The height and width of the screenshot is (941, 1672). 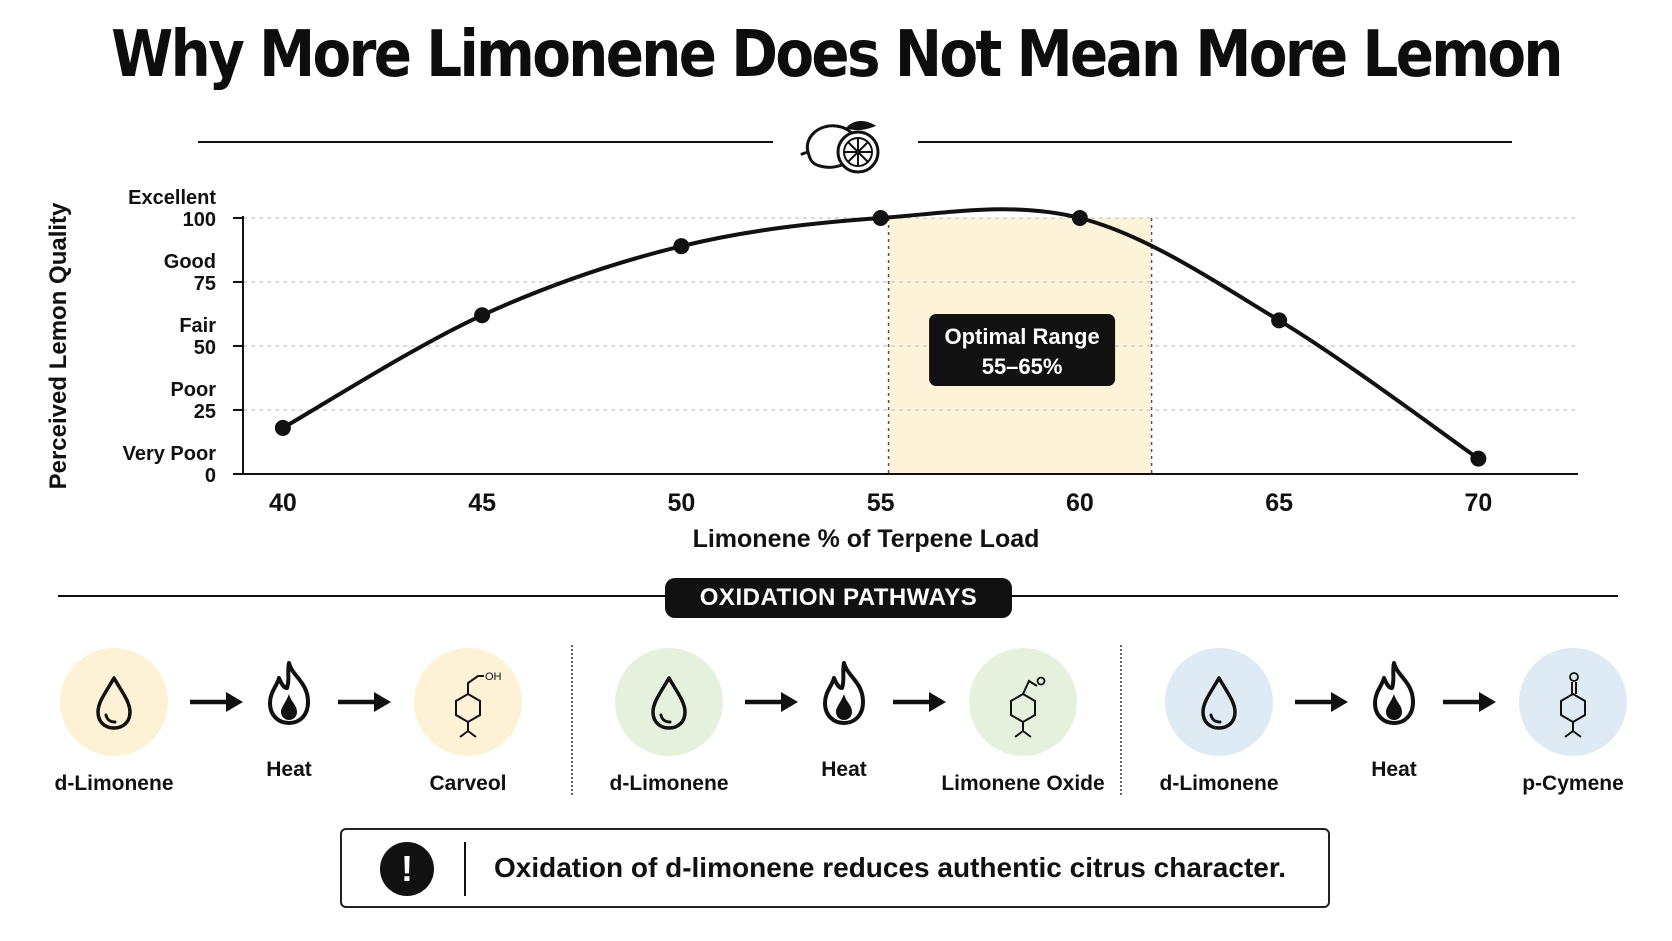 What do you see at coordinates (205, 348) in the screenshot?
I see `y-tick-value: 50` at bounding box center [205, 348].